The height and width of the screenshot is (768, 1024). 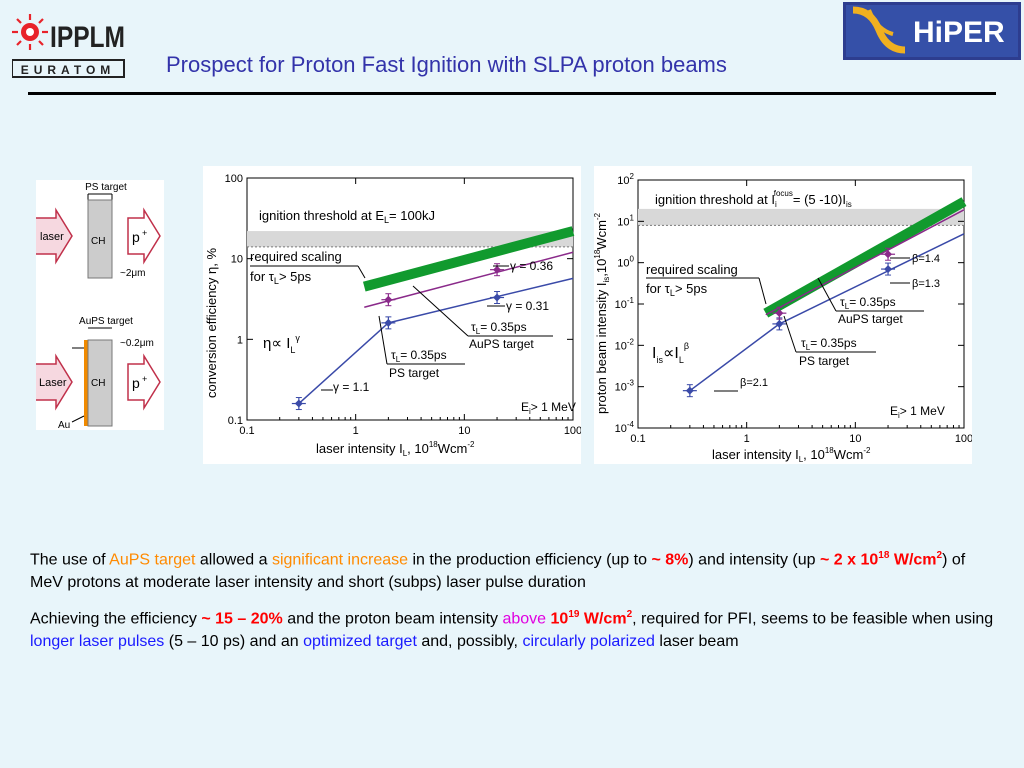 I want to click on beta-formula: Iis∝ILβ, so click(x=670, y=353).